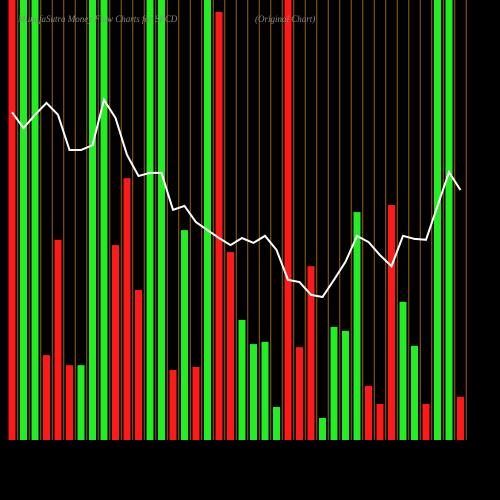  Describe the element at coordinates (97, 19) in the screenshot. I see `chart-title: MunafaSutra Money Flow Charts for SPCD` at that location.